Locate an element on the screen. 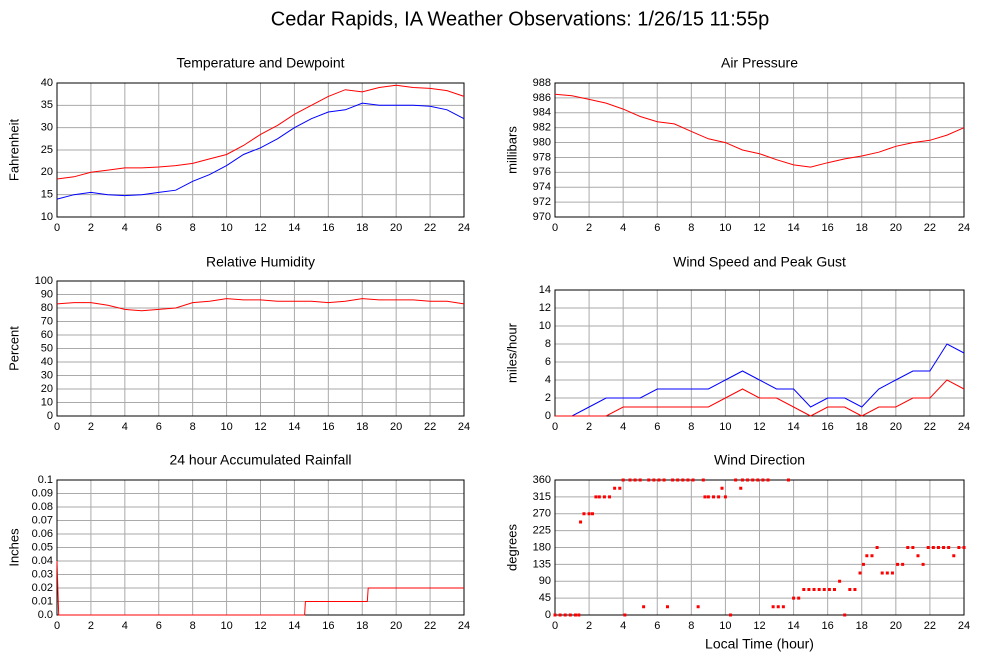 The width and height of the screenshot is (999, 659). y-tick-label: 0 is located at coordinates (548, 416).